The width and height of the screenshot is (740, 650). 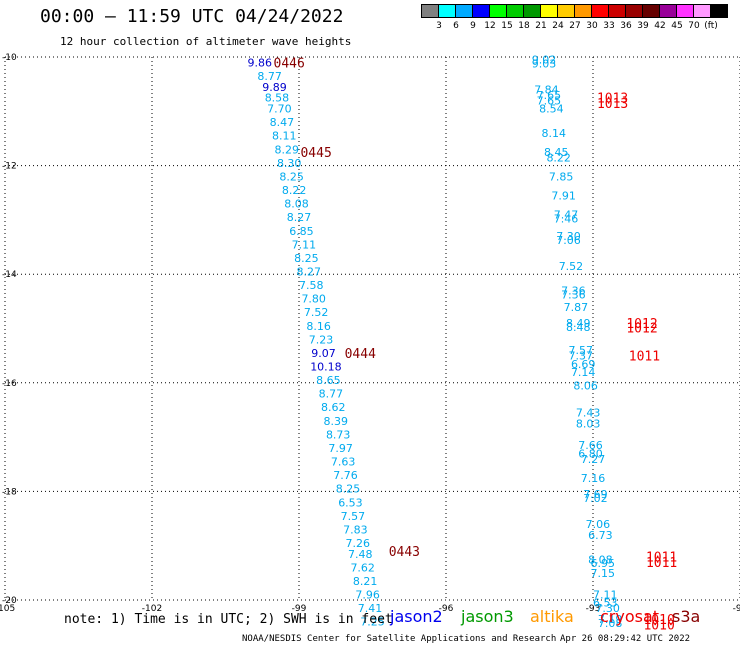 What do you see at coordinates (566, 214) in the screenshot?
I see `wave-height-label-east: 7.47` at bounding box center [566, 214].